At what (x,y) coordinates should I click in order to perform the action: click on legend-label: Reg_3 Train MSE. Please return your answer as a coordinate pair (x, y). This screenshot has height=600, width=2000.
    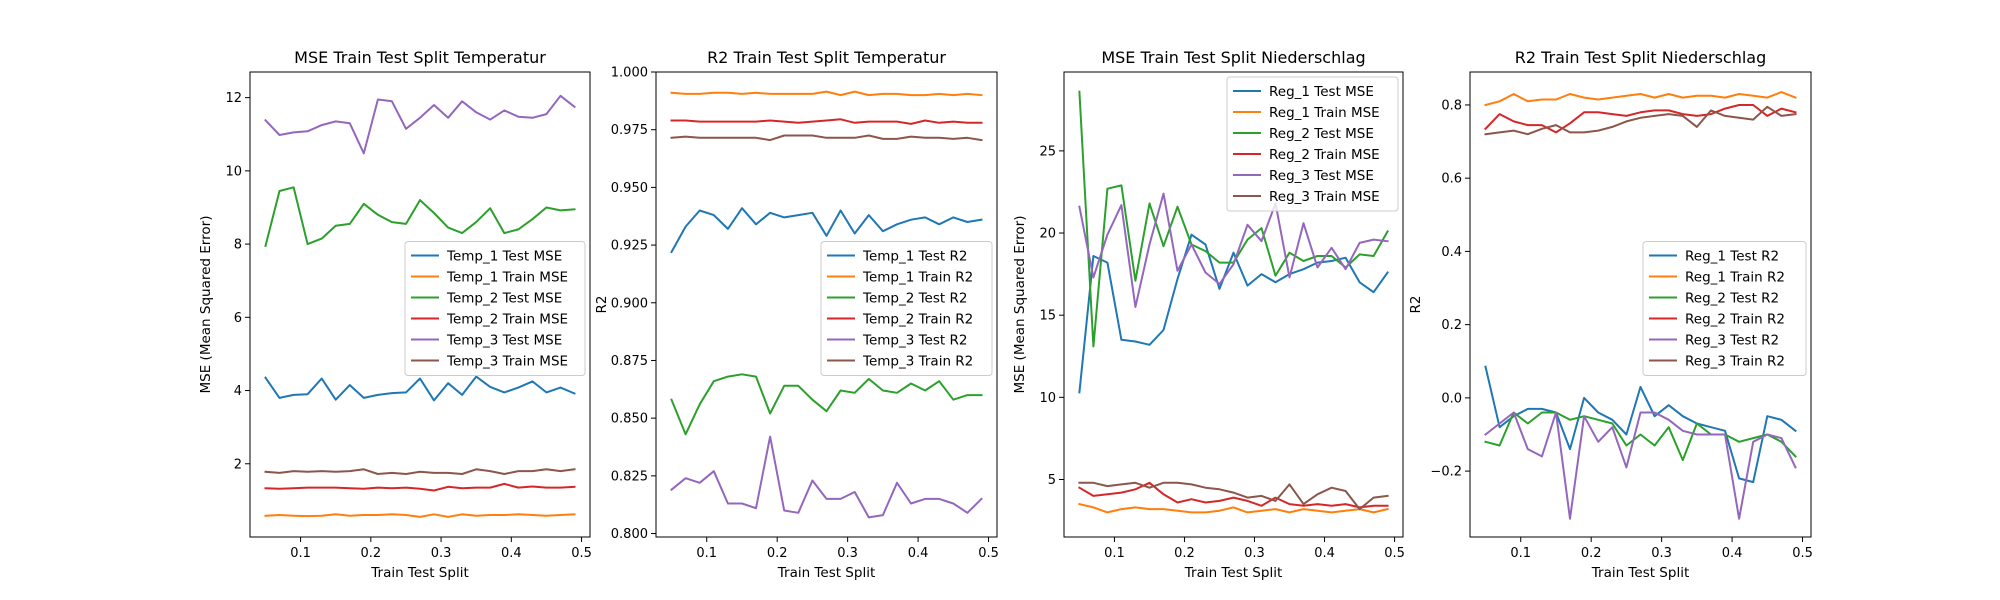
    Looking at the image, I should click on (1324, 197).